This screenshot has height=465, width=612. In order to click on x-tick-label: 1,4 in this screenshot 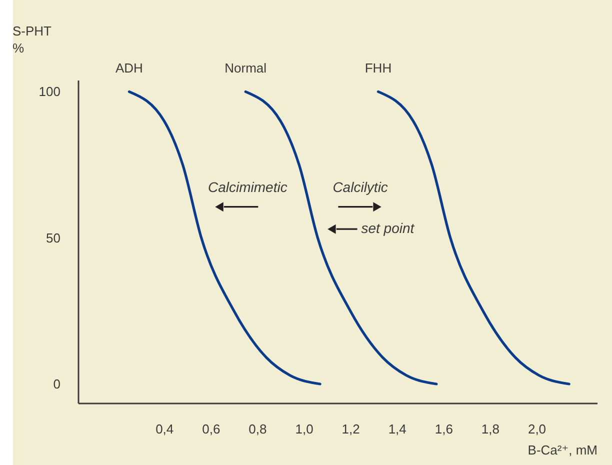, I will do `click(397, 429)`.